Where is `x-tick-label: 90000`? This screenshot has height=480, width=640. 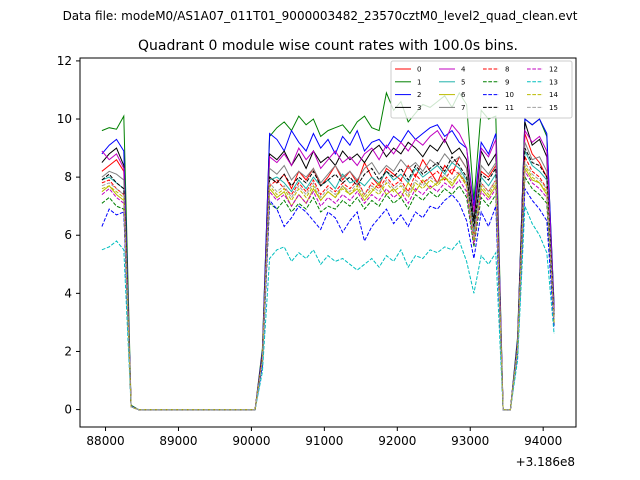 x-tick-label: 90000 is located at coordinates (251, 441).